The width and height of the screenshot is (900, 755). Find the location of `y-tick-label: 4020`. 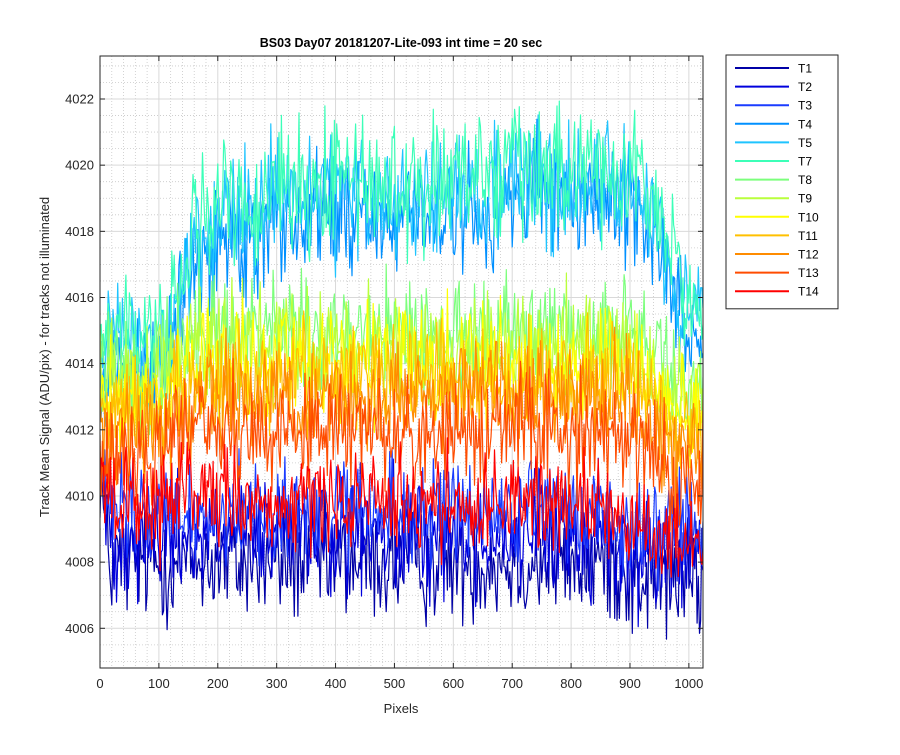

y-tick-label: 4020 is located at coordinates (79, 165).